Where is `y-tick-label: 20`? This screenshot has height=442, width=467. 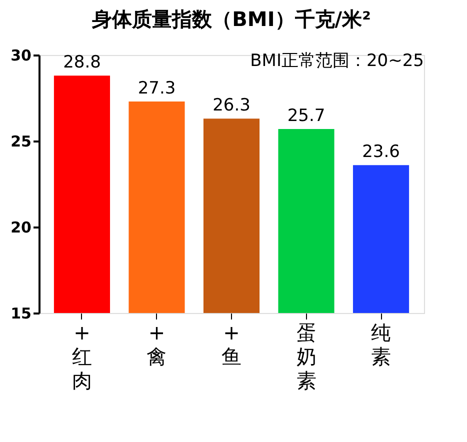
y-tick-label: 20 is located at coordinates (21, 227).